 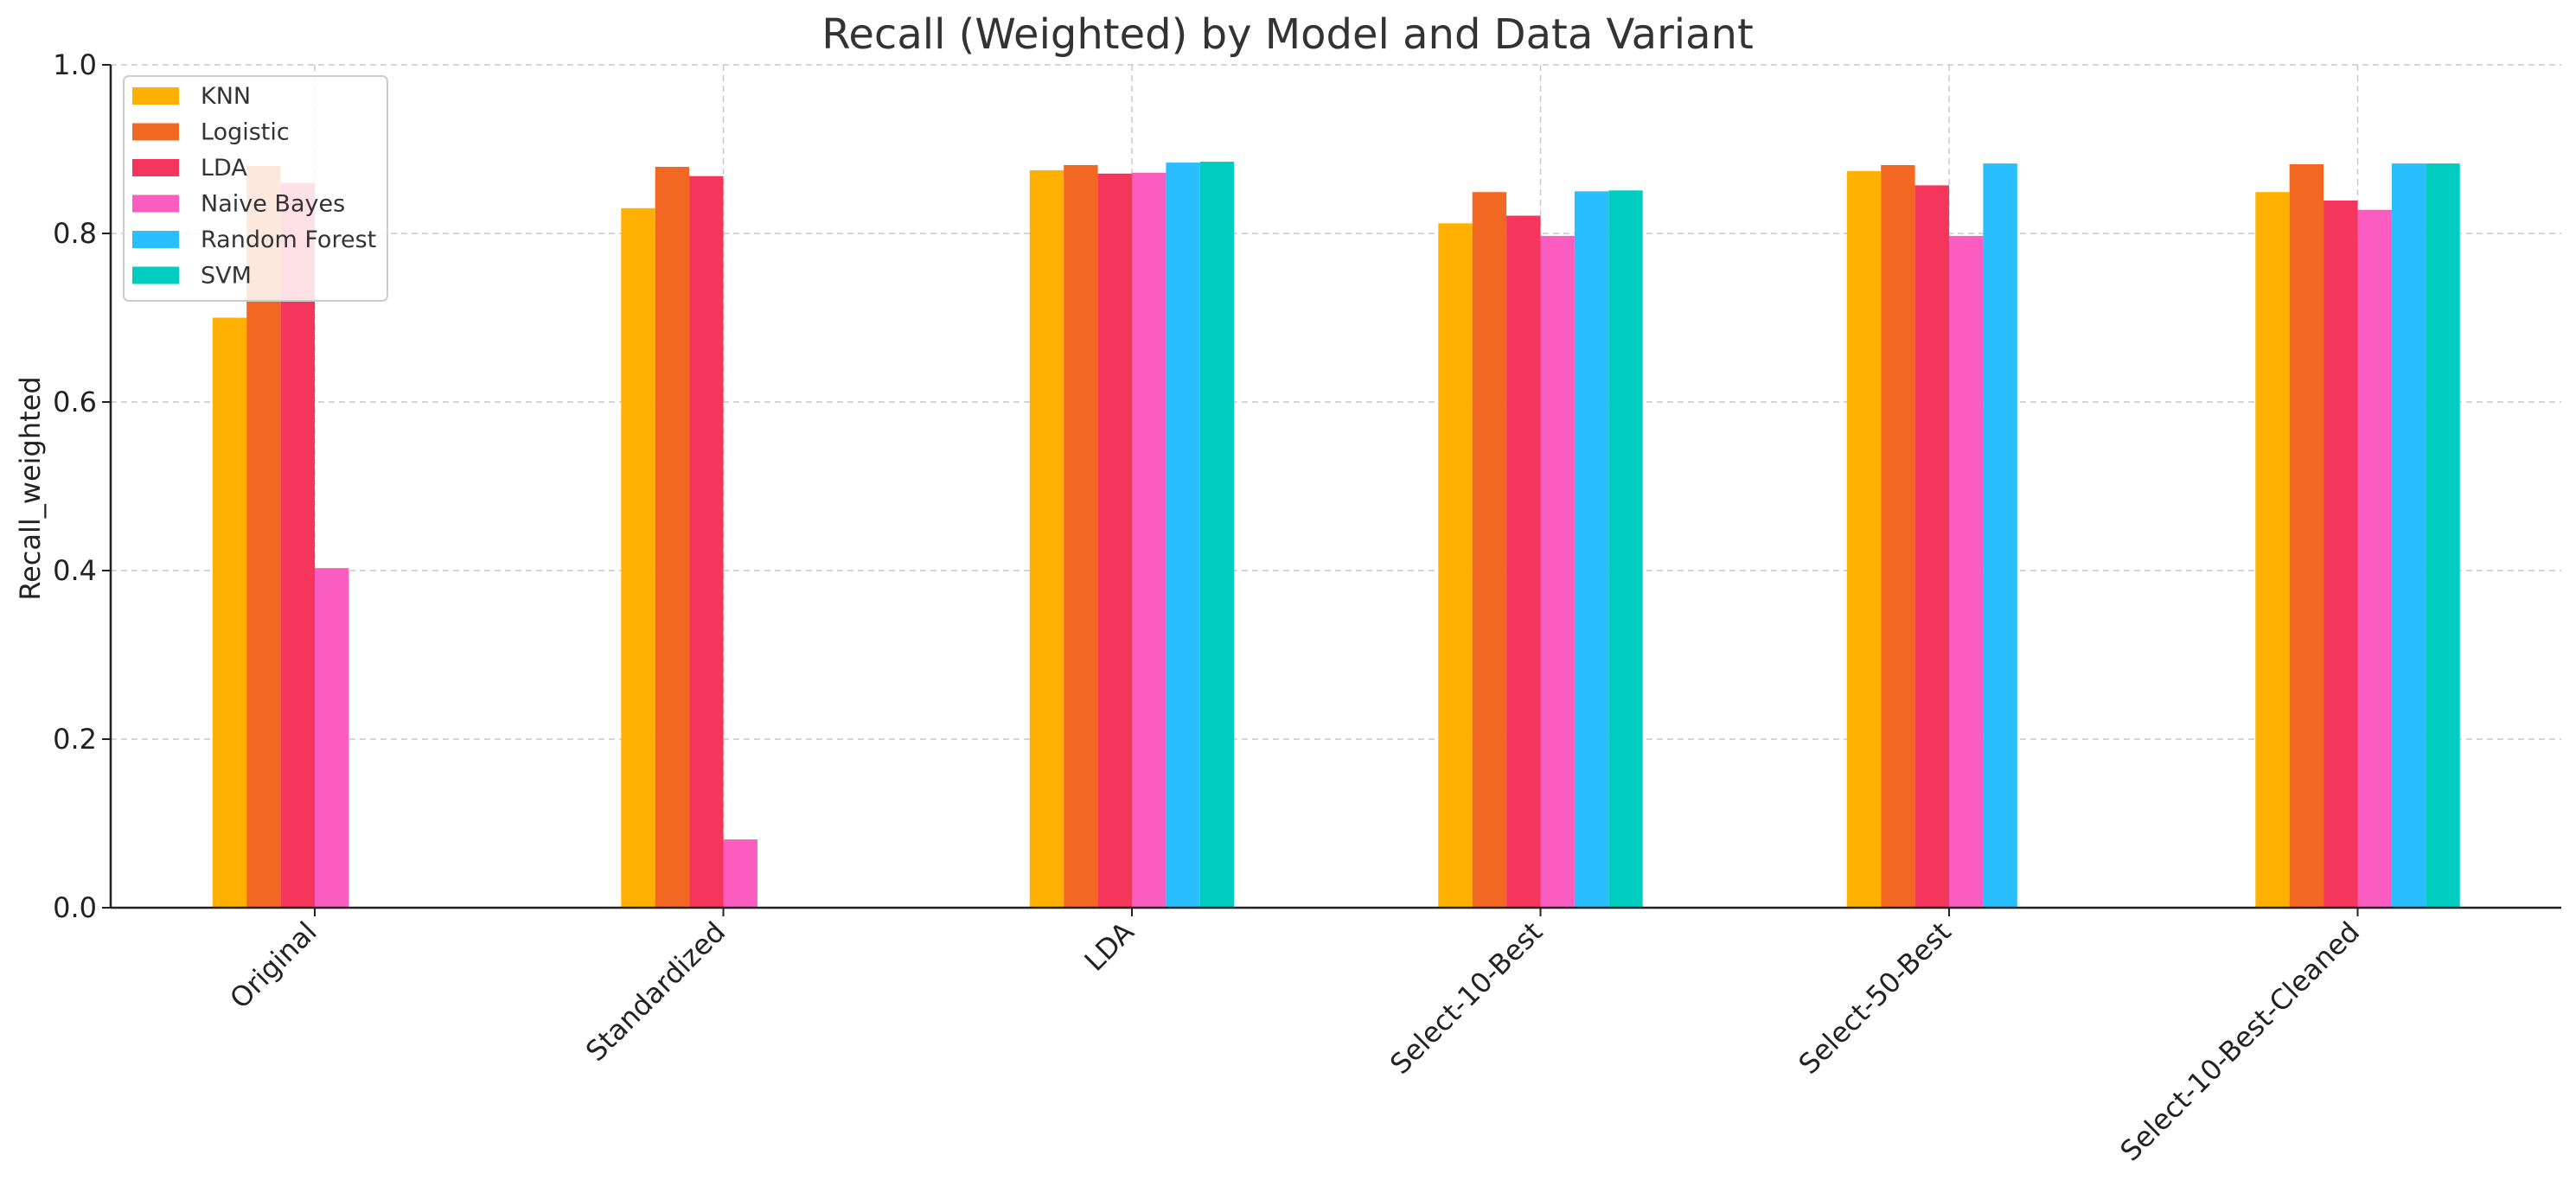 What do you see at coordinates (30, 488) in the screenshot?
I see `y-axis-label: Recall_weighted` at bounding box center [30, 488].